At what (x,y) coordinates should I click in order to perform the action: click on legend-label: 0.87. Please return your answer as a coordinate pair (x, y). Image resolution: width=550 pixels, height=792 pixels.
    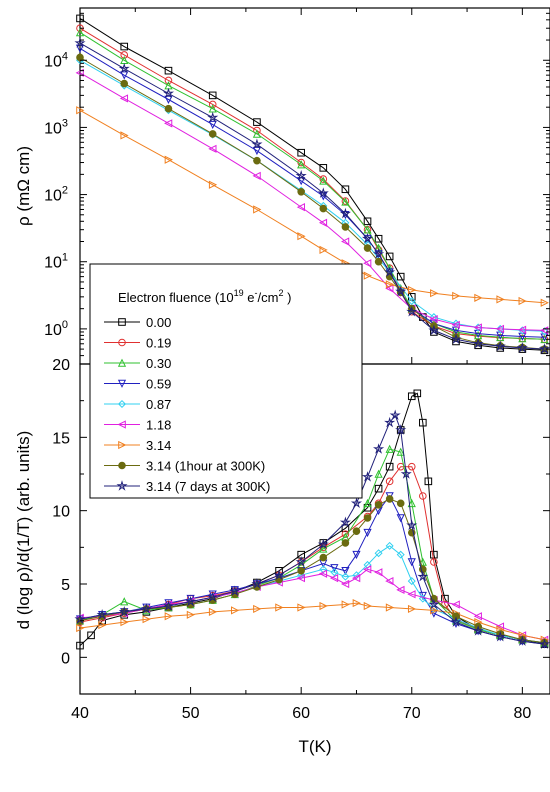
    Looking at the image, I should click on (158, 404).